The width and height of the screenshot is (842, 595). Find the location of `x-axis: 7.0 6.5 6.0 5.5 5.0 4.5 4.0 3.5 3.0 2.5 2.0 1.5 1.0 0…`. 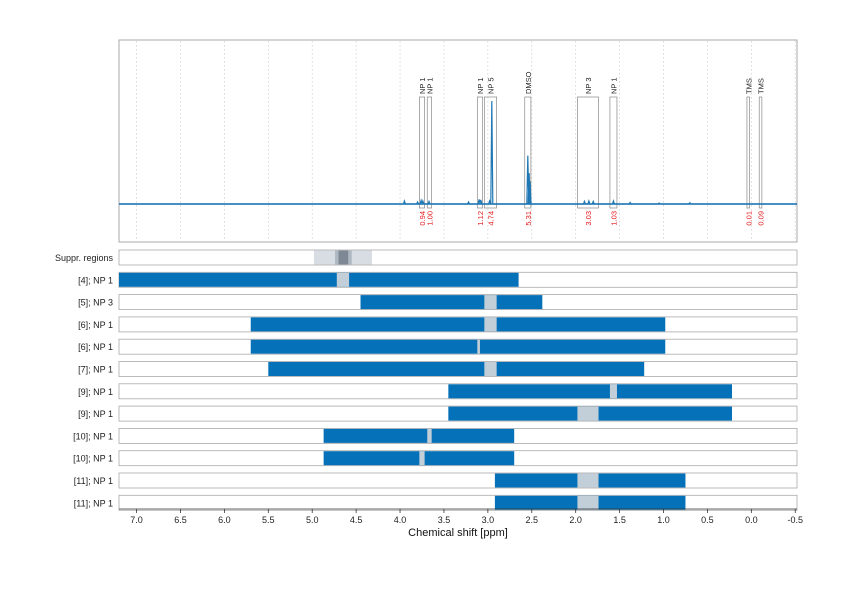

x-axis: 7.0 6.5 6.0 5.5 5.0 4.5 4.0 3.5 3.0 2.5 2.0 1.5 1.0 0… is located at coordinates (461, 516).